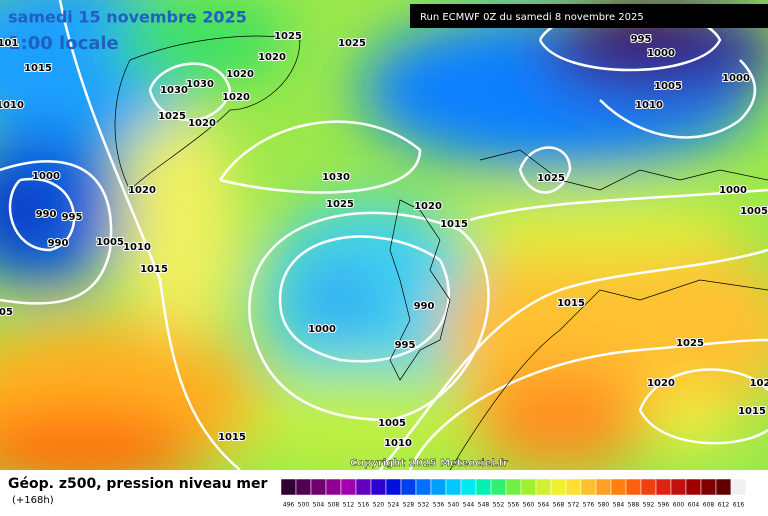  What do you see at coordinates (364, 505) in the screenshot?
I see `scale-label: 516` at bounding box center [364, 505].